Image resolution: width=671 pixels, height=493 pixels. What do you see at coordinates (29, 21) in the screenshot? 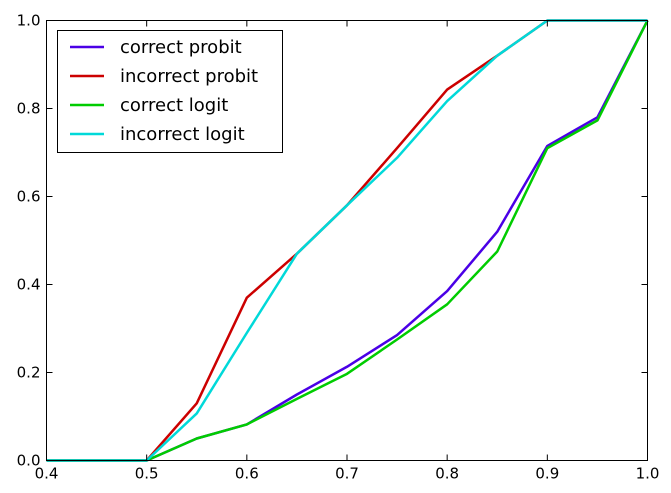
I see `y-tick-label: 1.0` at bounding box center [29, 21].